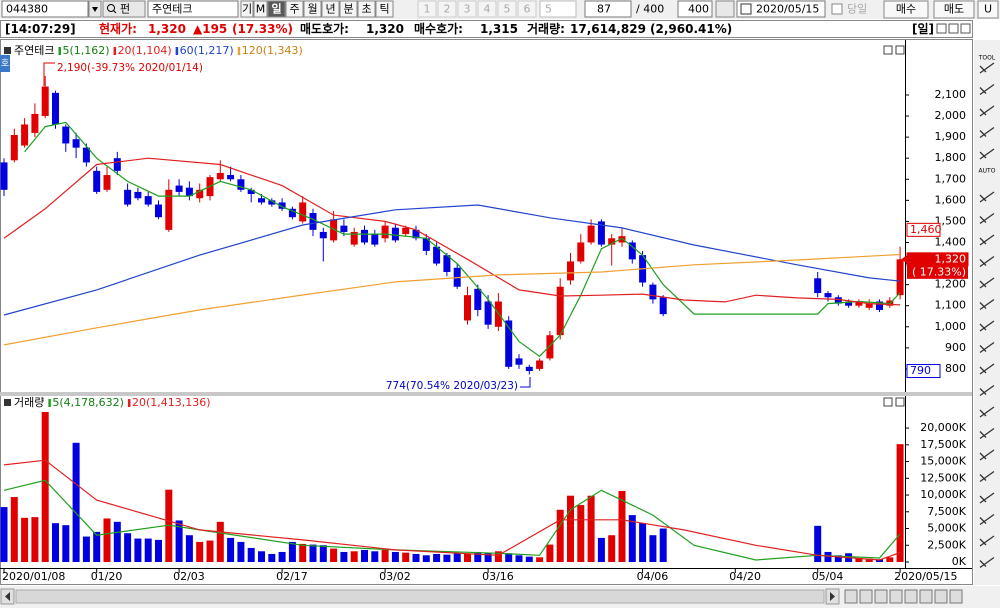  I want to click on scroll-thumb, so click(420, 596).